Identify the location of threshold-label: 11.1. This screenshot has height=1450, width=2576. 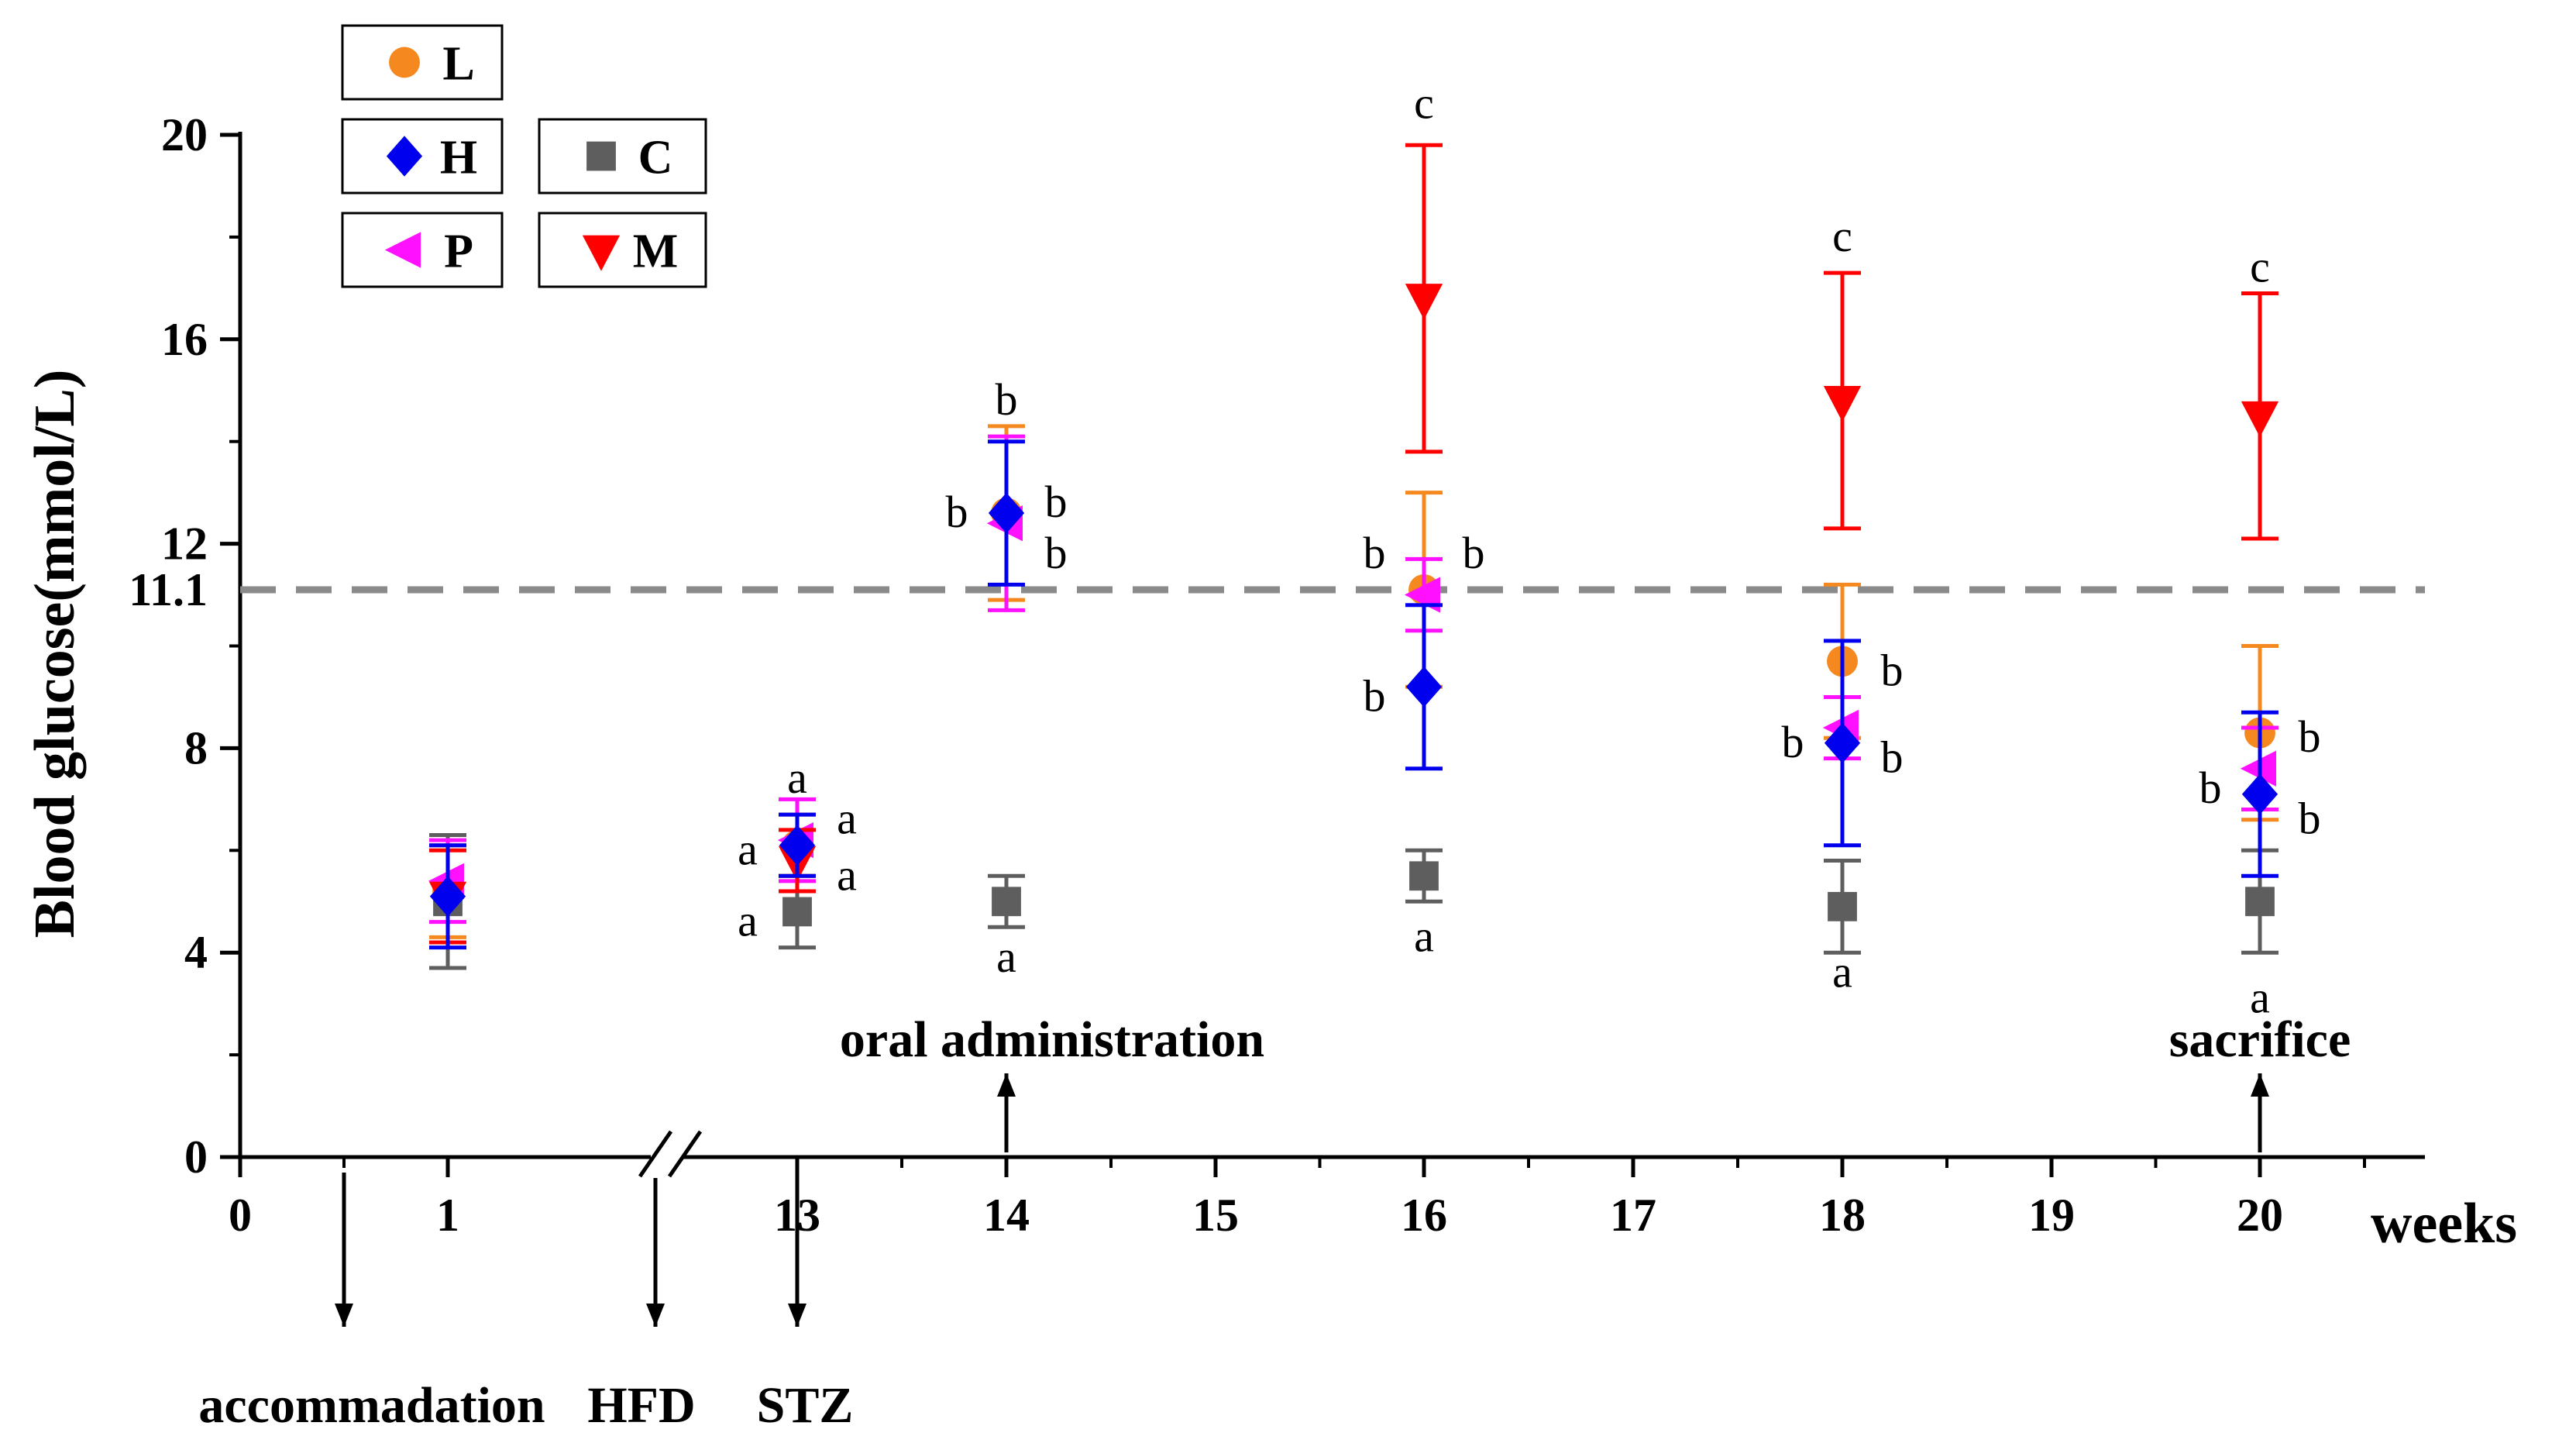
(168, 589).